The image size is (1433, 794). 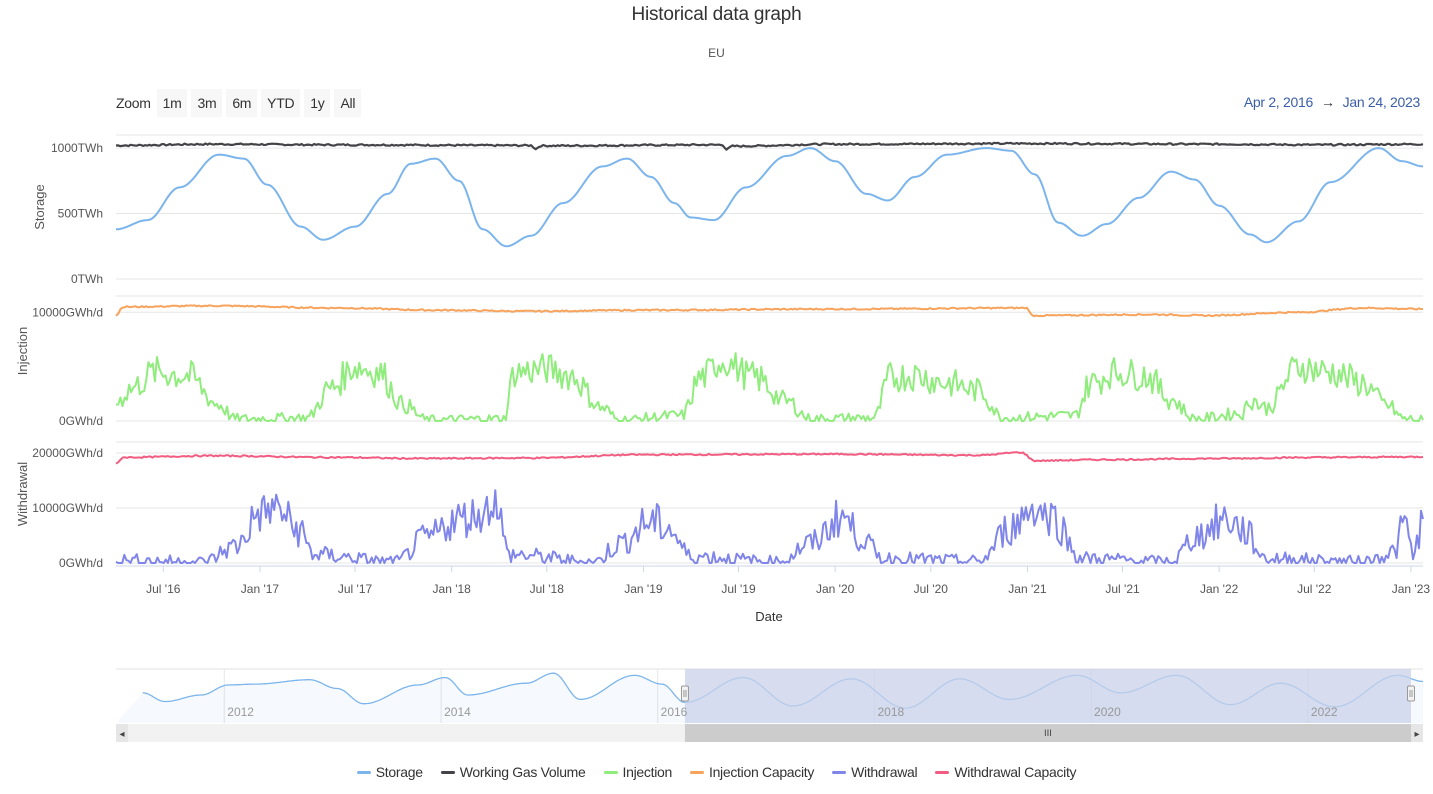 I want to click on legend-item-working-gas-volume: Working Gas Volume, so click(x=513, y=772).